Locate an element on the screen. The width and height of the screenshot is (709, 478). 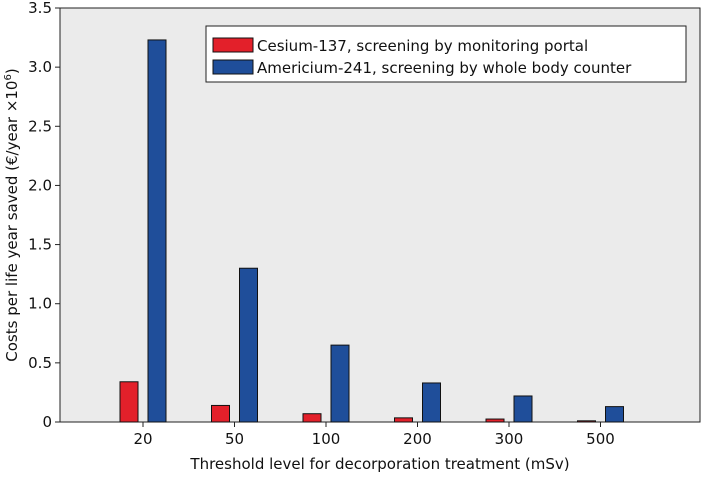
y-tick-label: 1.5 is located at coordinates (40, 245).